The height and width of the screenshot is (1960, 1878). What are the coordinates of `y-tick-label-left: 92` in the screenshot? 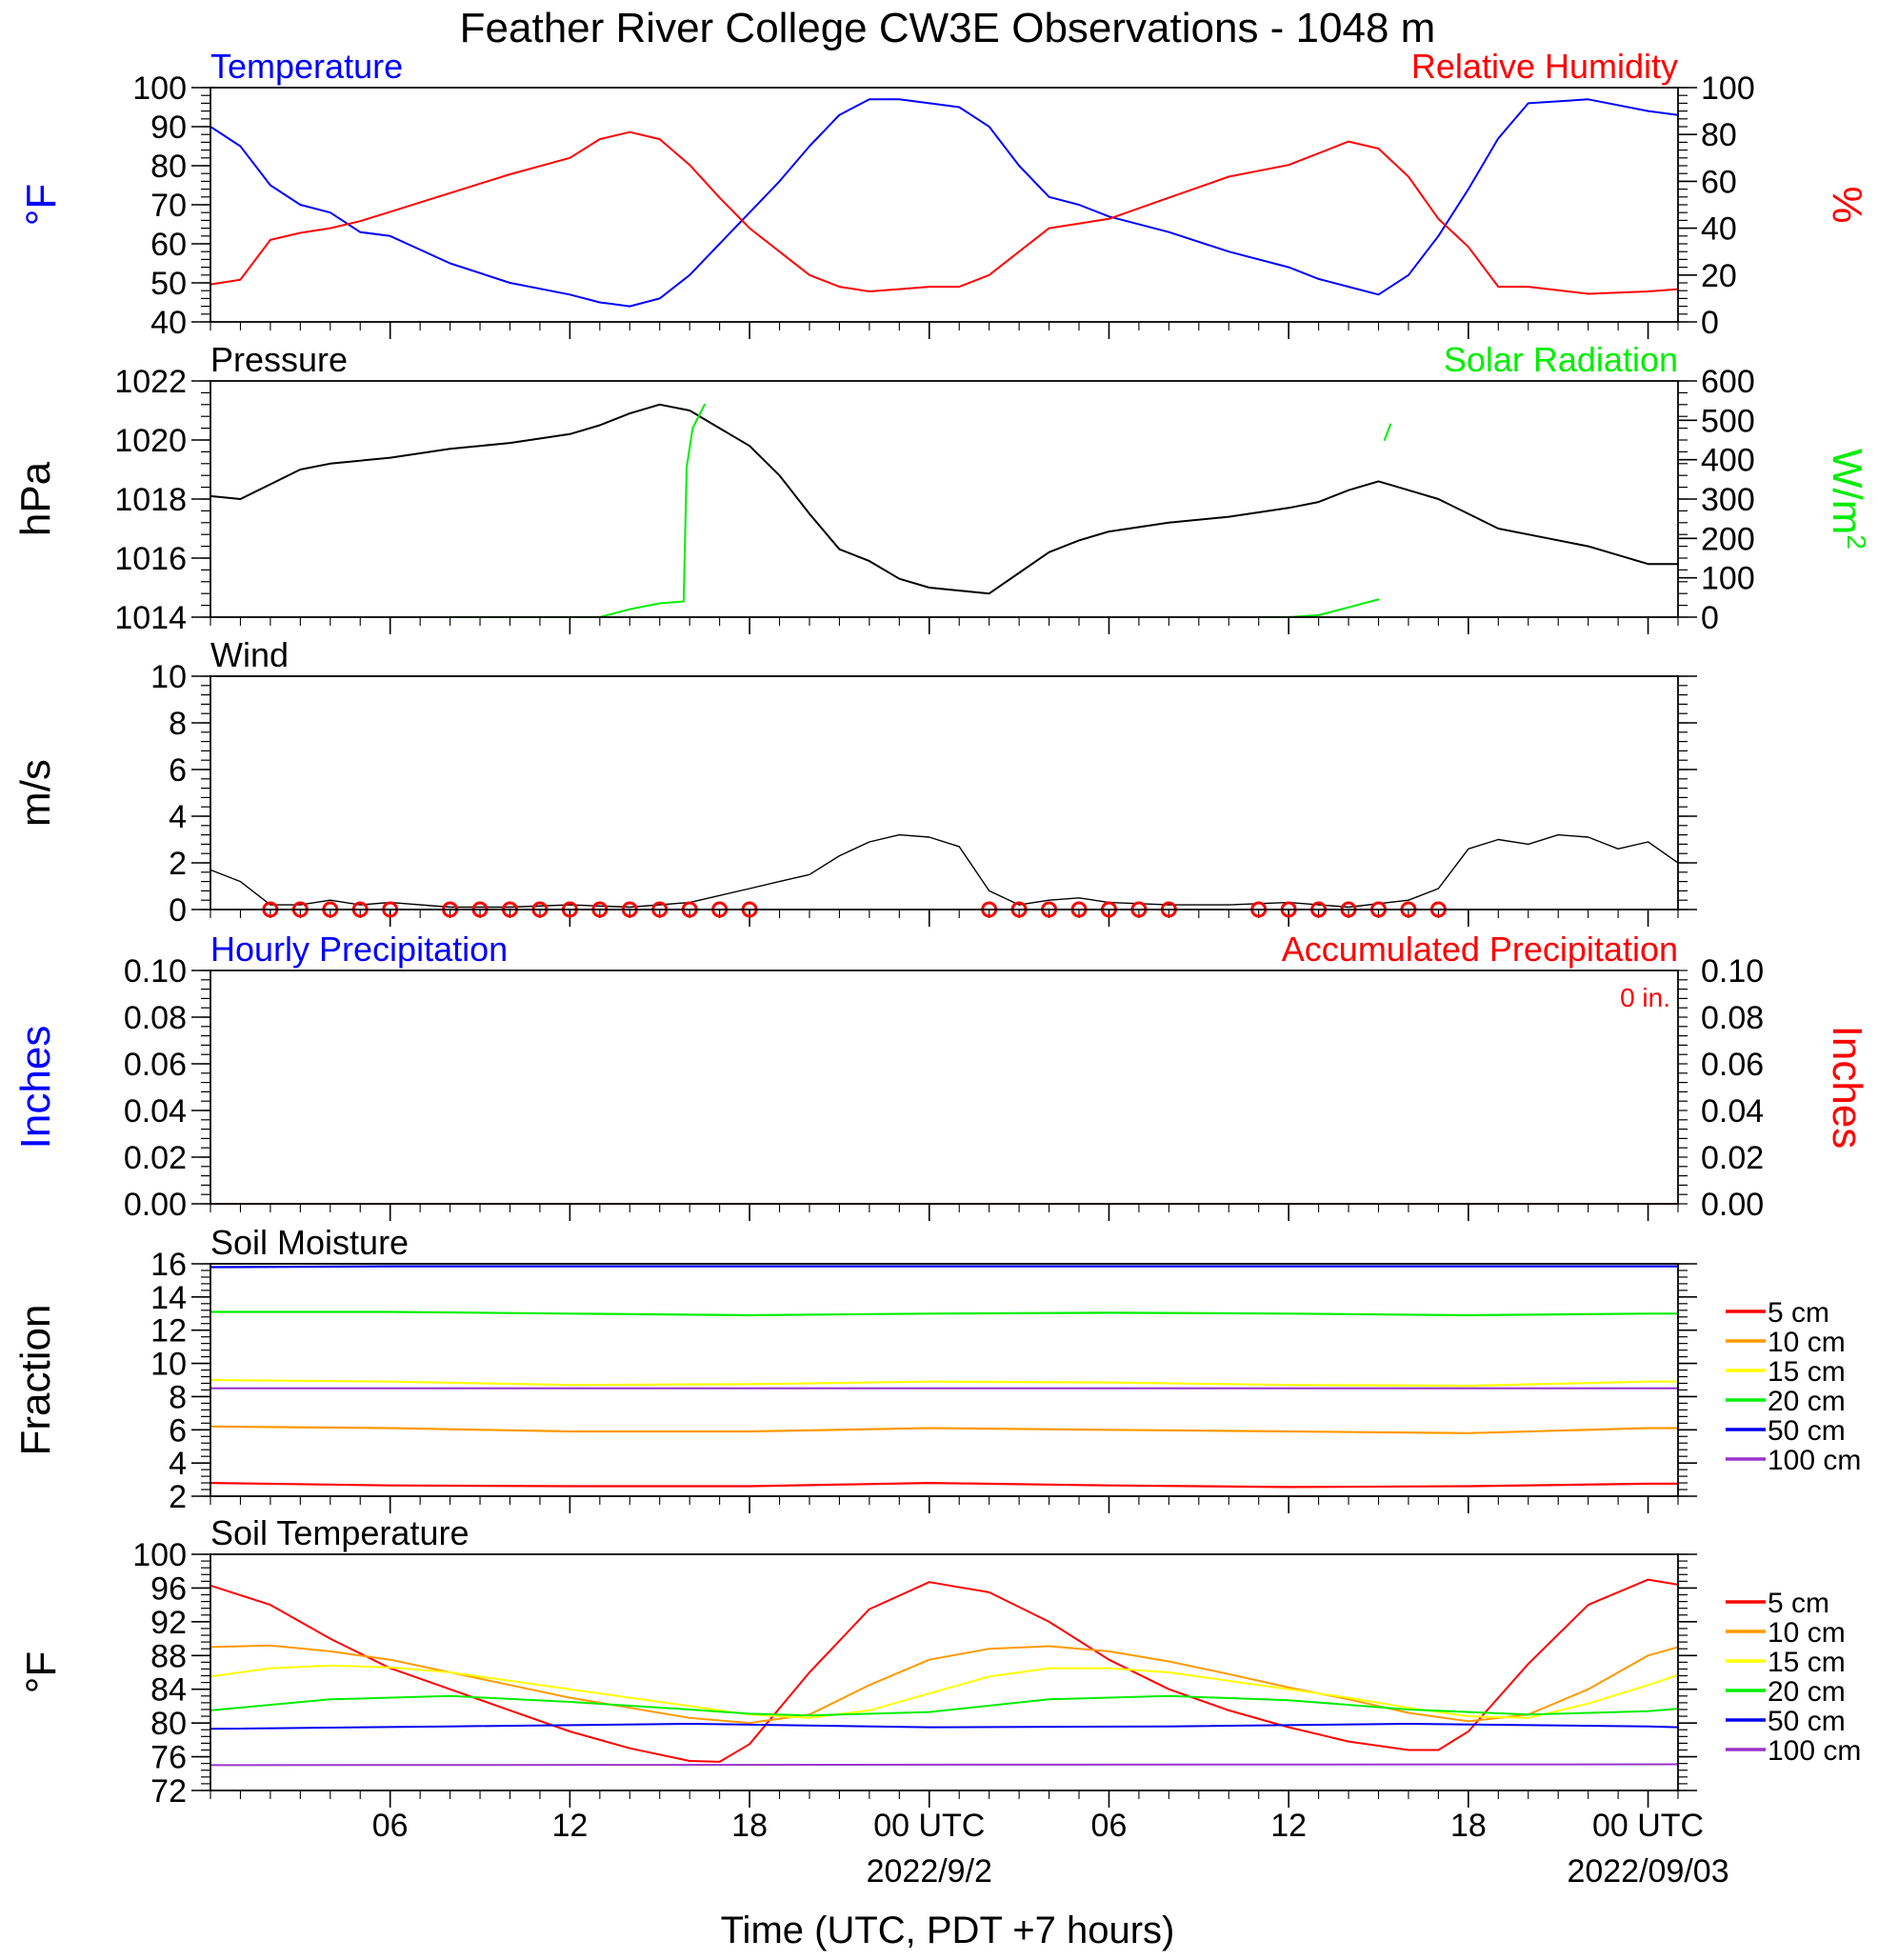 It's located at (168, 1623).